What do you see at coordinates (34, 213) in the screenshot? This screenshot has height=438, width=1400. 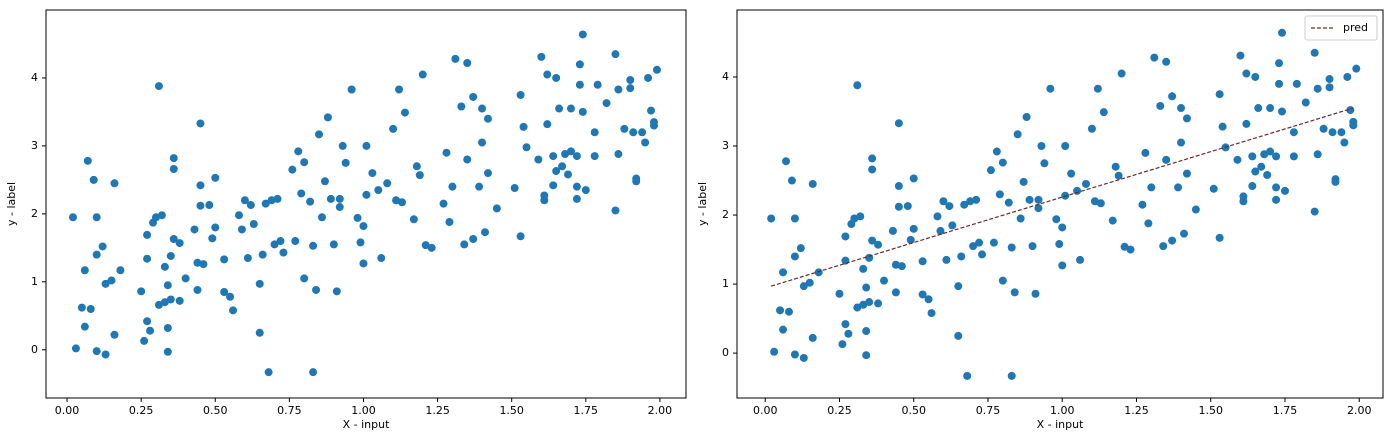 I see `y-tick-label: 2` at bounding box center [34, 213].